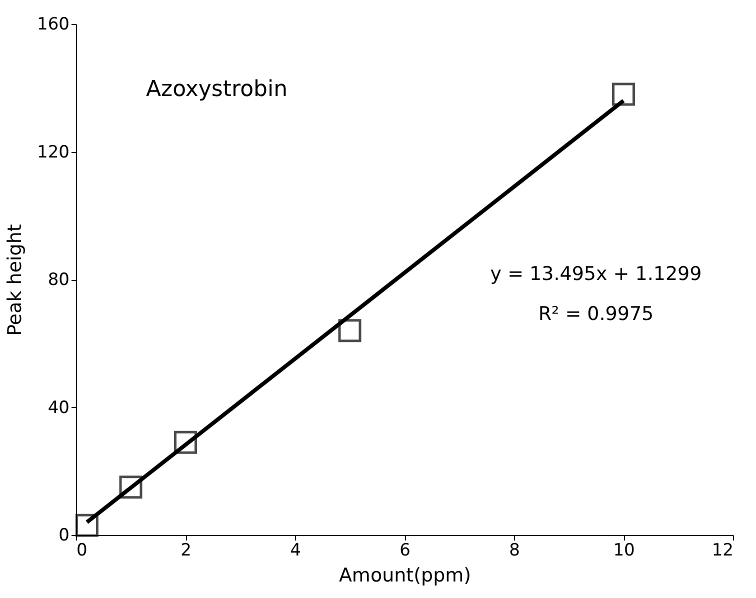  What do you see at coordinates (405, 550) in the screenshot?
I see `x-tick-label: 6` at bounding box center [405, 550].